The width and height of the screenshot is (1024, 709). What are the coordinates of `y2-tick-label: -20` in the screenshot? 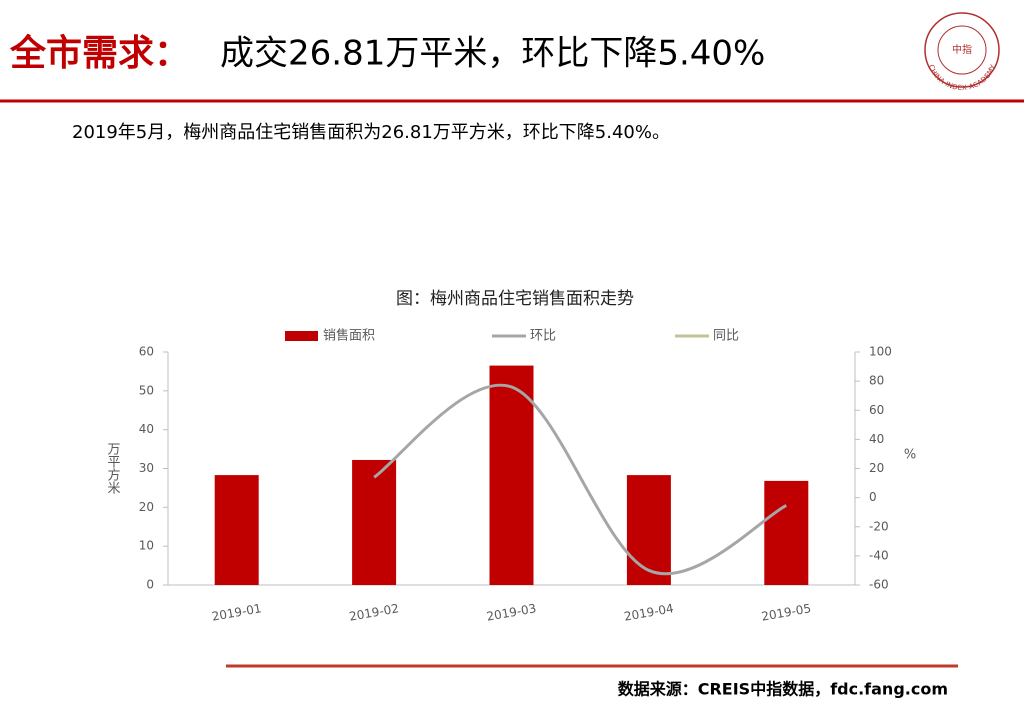 It's located at (879, 526).